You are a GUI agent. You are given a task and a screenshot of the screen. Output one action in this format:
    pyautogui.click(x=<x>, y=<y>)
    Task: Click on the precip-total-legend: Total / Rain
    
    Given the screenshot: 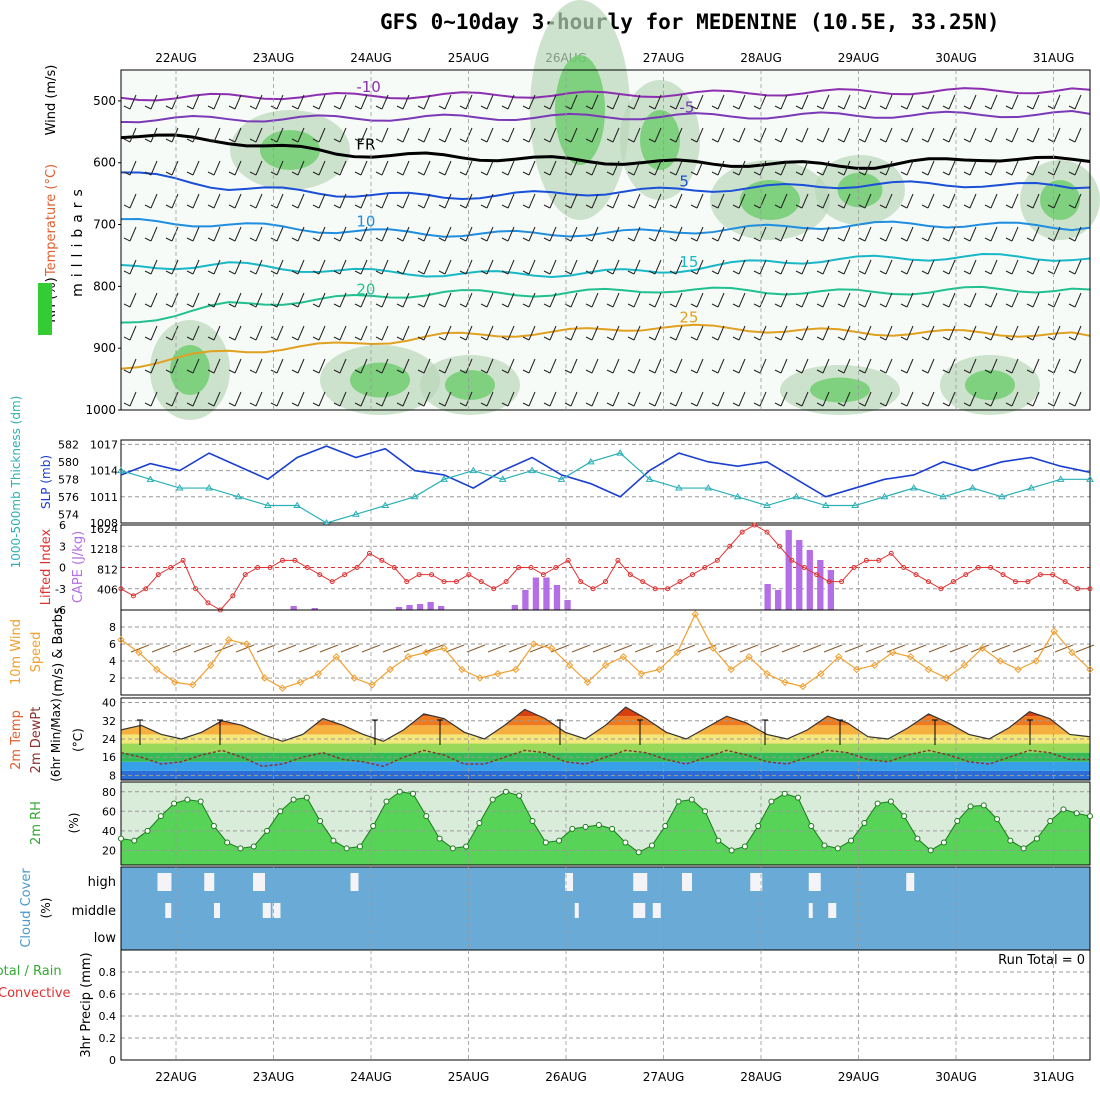 What is the action you would take?
    pyautogui.click(x=31, y=971)
    